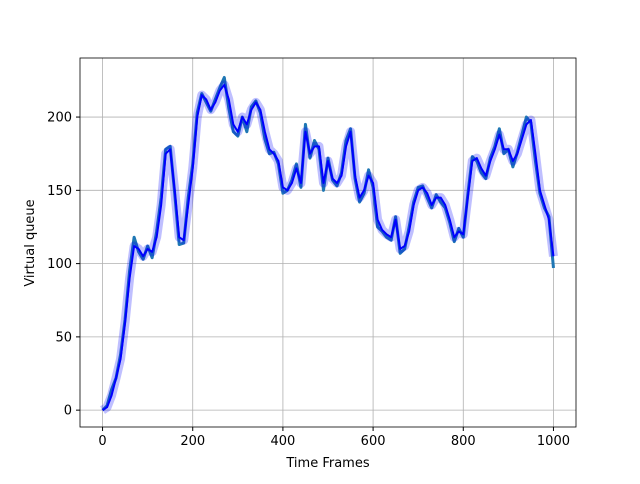 The height and width of the screenshot is (484, 640). I want to click on x-tick-label: 600, so click(373, 441).